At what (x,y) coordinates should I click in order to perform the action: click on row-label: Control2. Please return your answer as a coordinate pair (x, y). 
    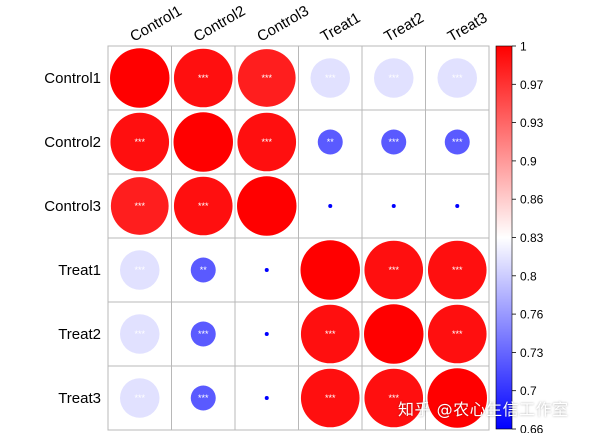
    Looking at the image, I should click on (72, 142).